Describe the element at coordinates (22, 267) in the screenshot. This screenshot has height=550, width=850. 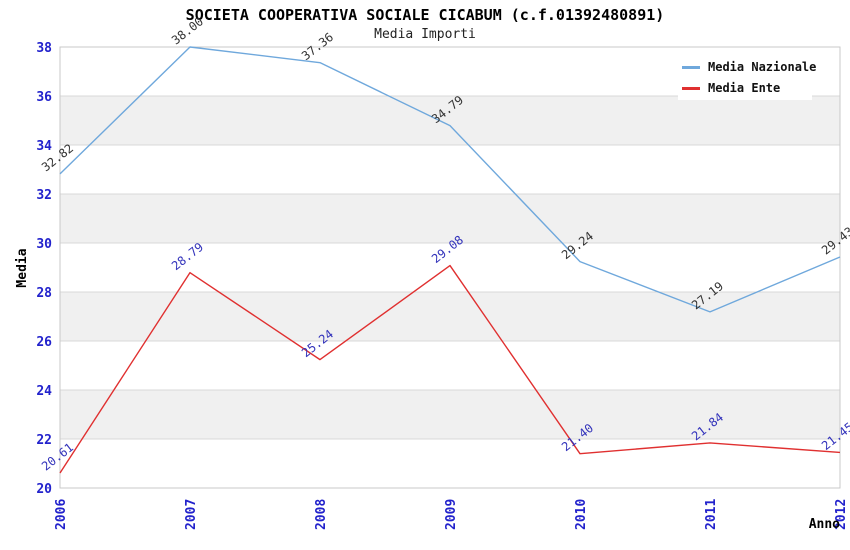
I see `y-axis-title: Media` at that location.